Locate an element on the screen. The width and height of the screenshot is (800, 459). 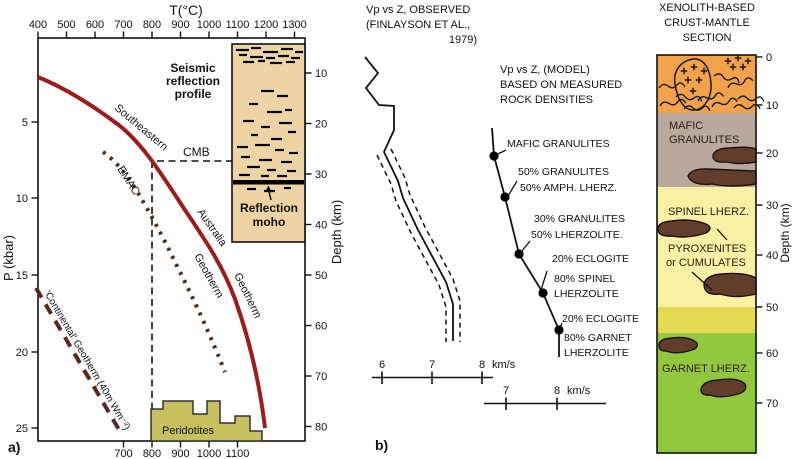
model-title-line3: ROCK DENSITIES is located at coordinates (546, 100).